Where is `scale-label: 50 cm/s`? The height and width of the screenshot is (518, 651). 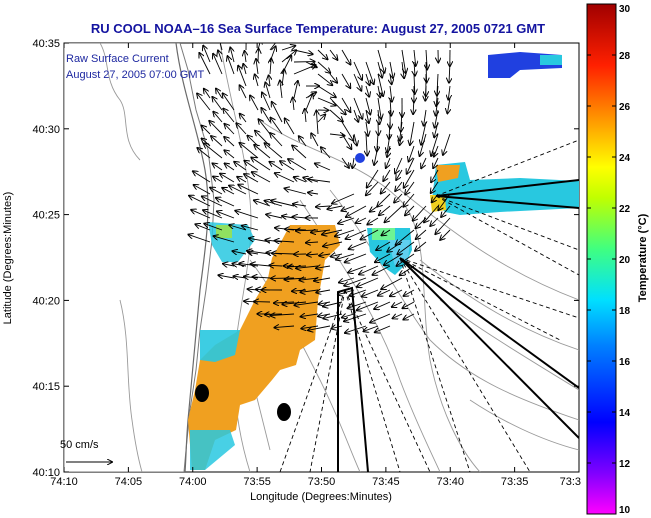 scale-label: 50 cm/s is located at coordinates (79, 445).